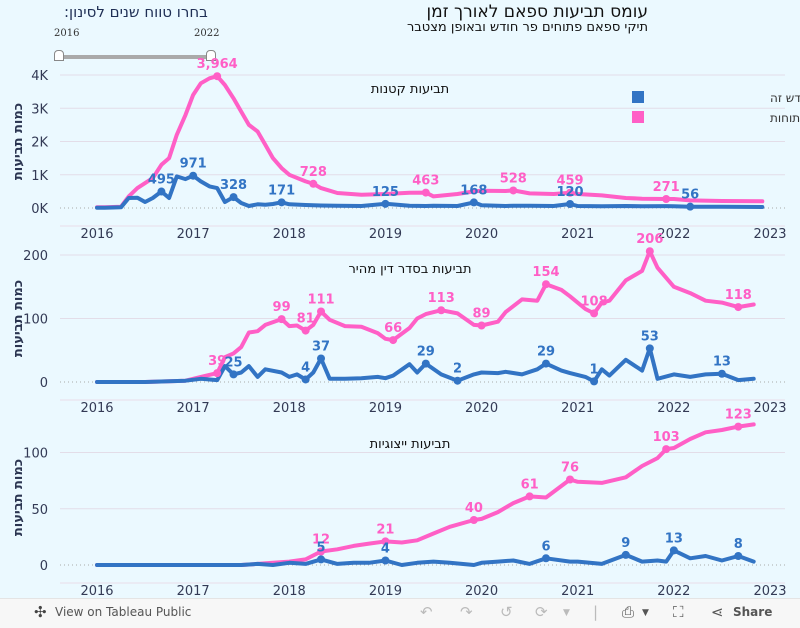  What do you see at coordinates (513, 178) in the screenshot?
I see `data-label: 528` at bounding box center [513, 178].